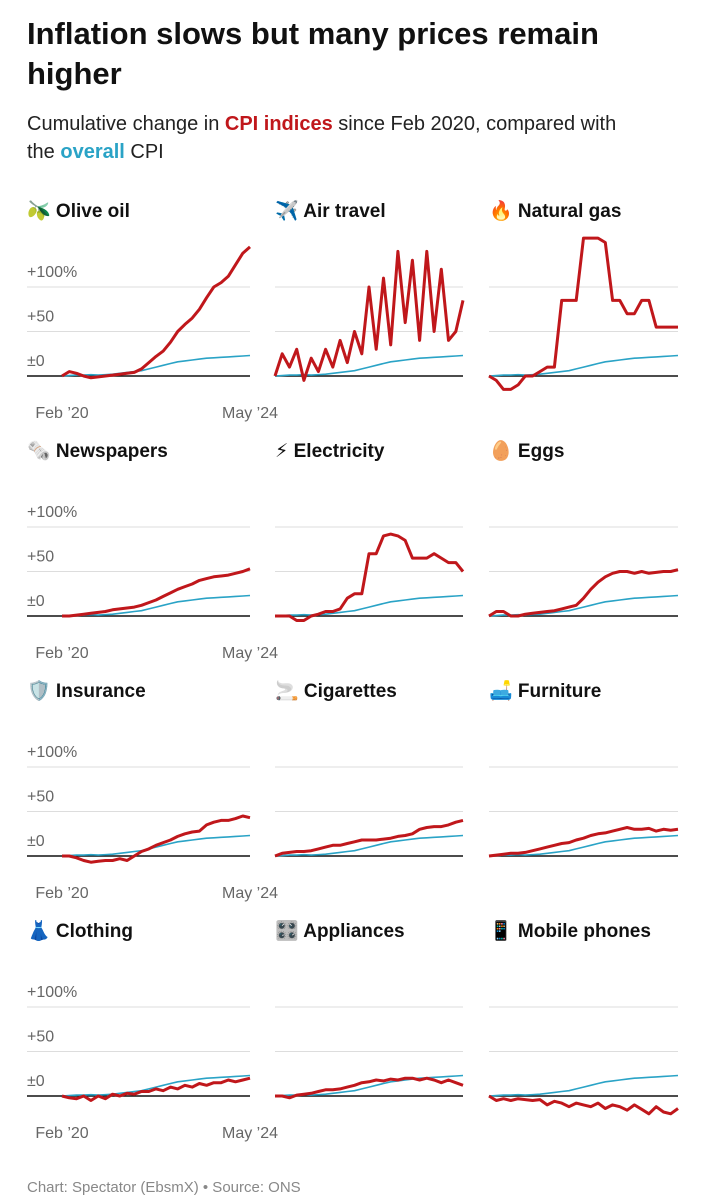  What do you see at coordinates (80, 930) in the screenshot?
I see `panel-title: 👗 Clothing` at bounding box center [80, 930].